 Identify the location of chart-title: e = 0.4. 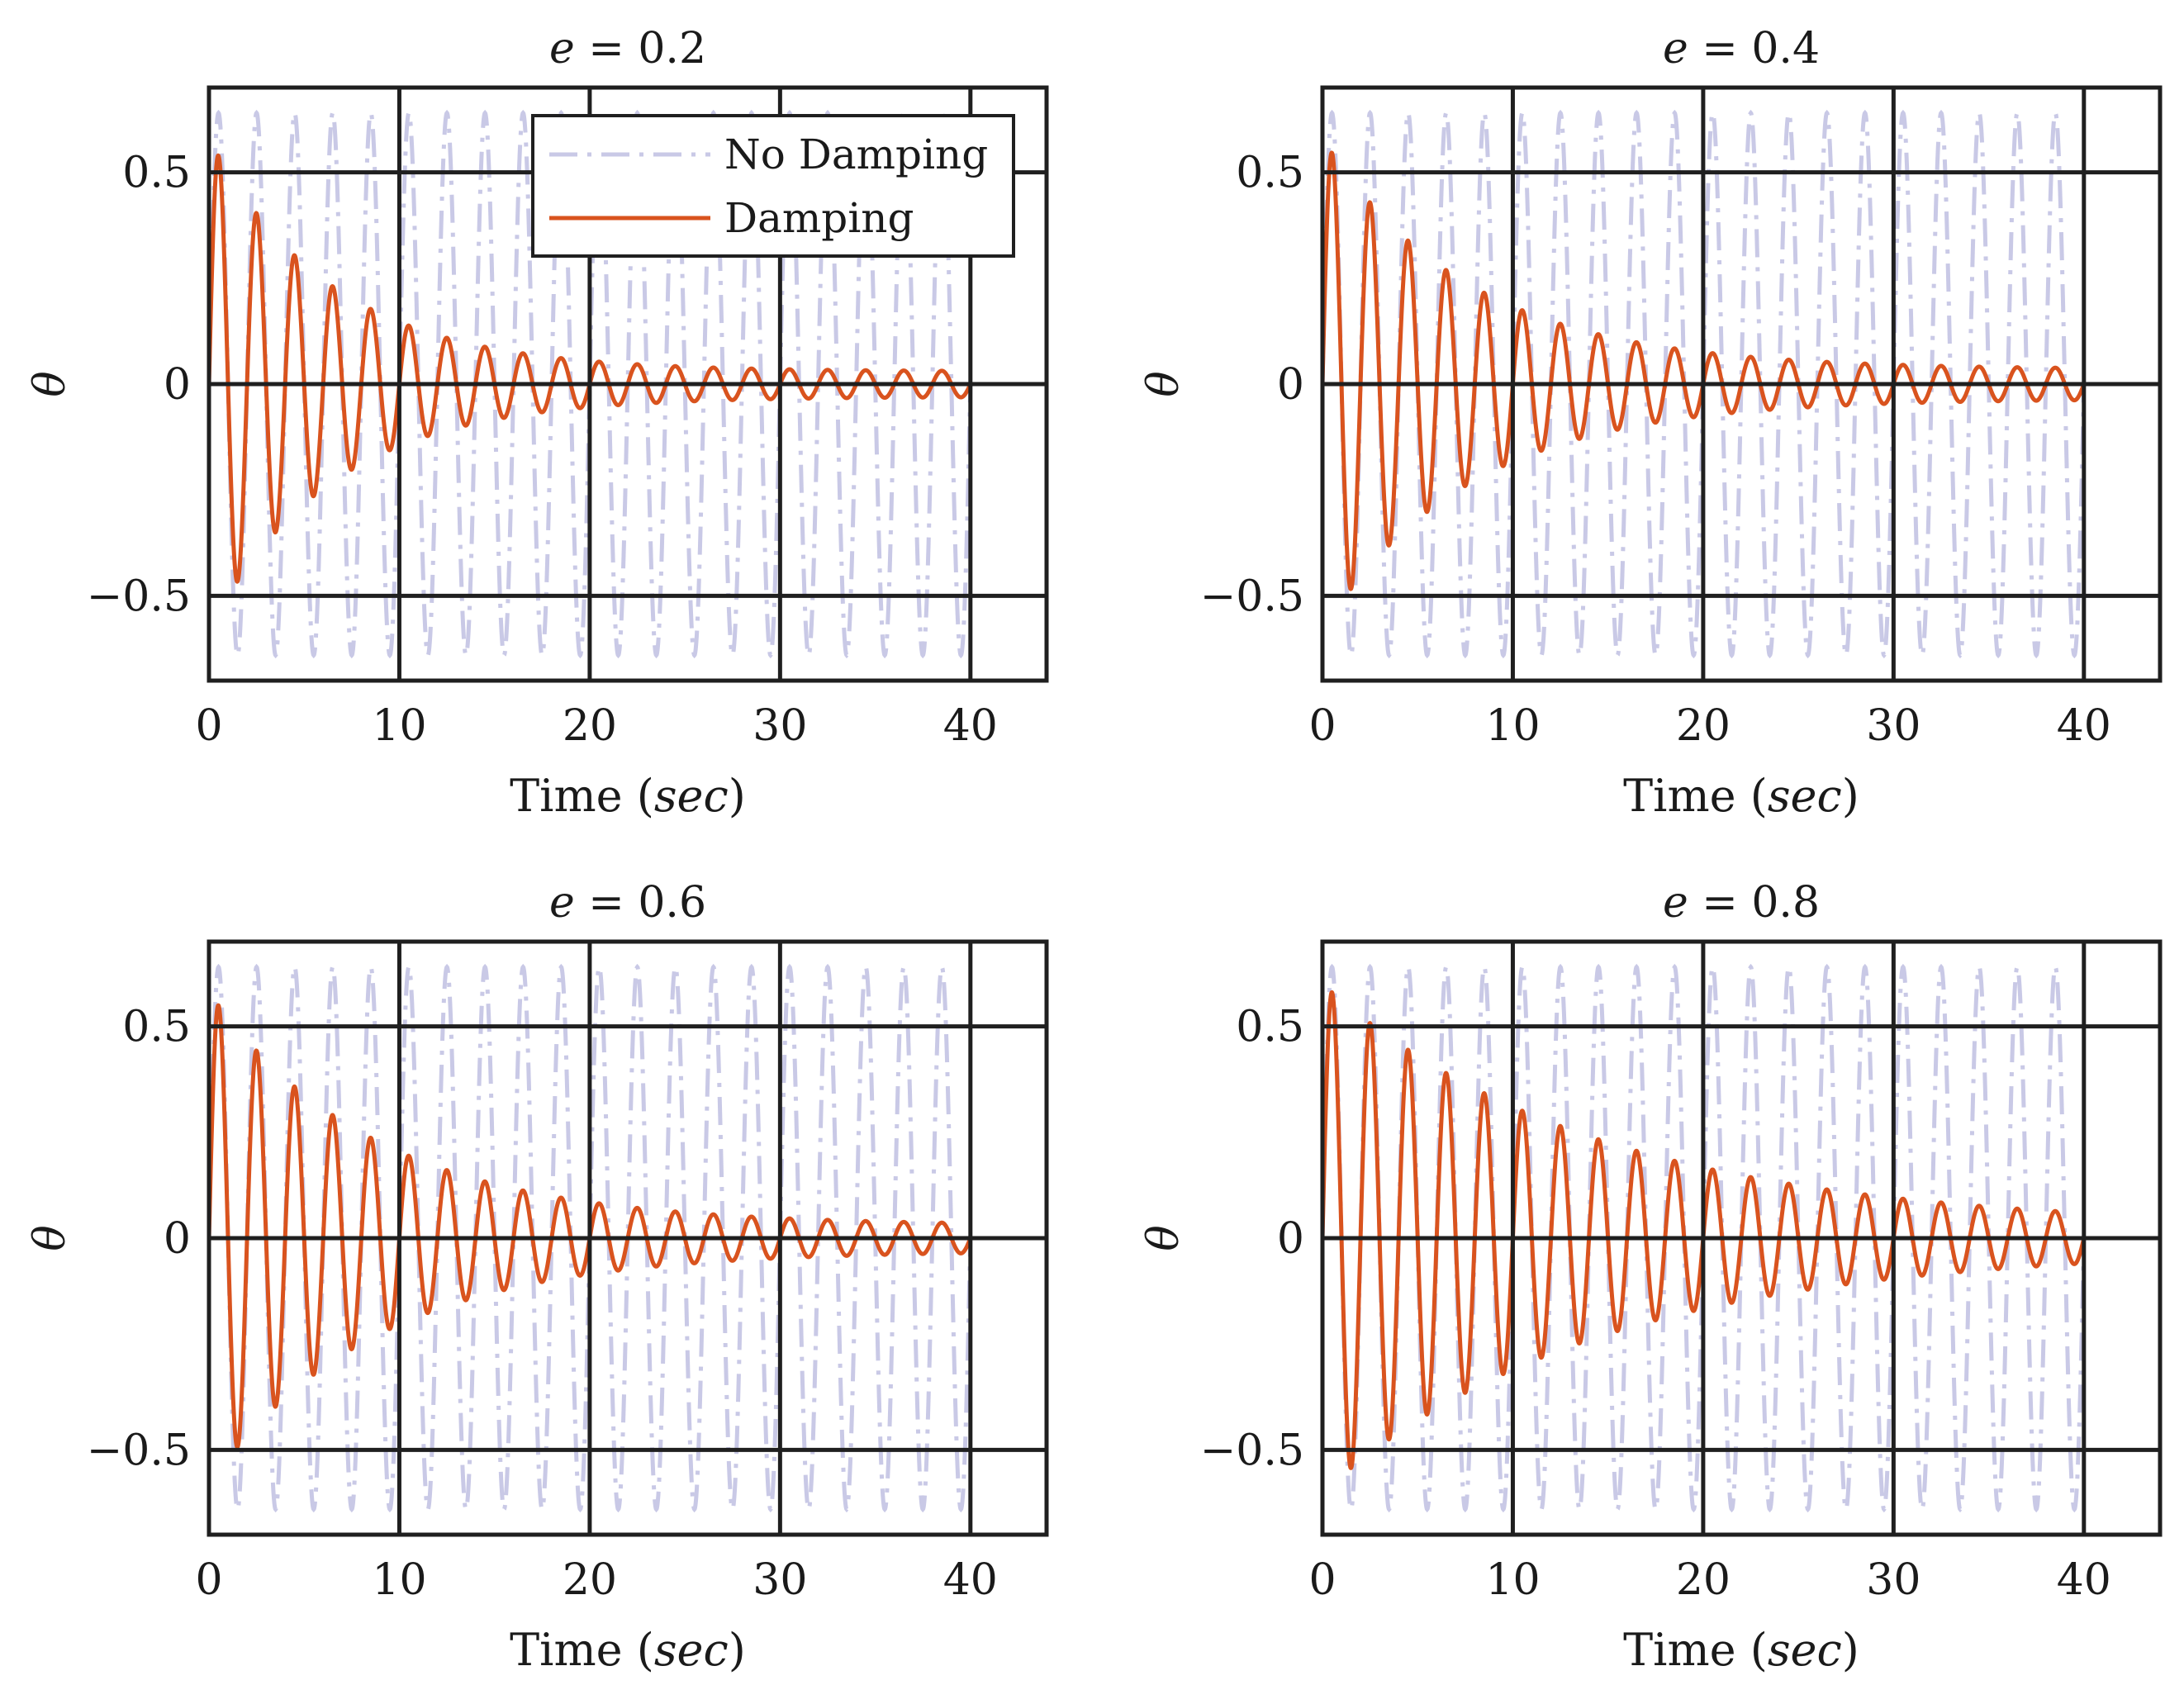
(1741, 49).